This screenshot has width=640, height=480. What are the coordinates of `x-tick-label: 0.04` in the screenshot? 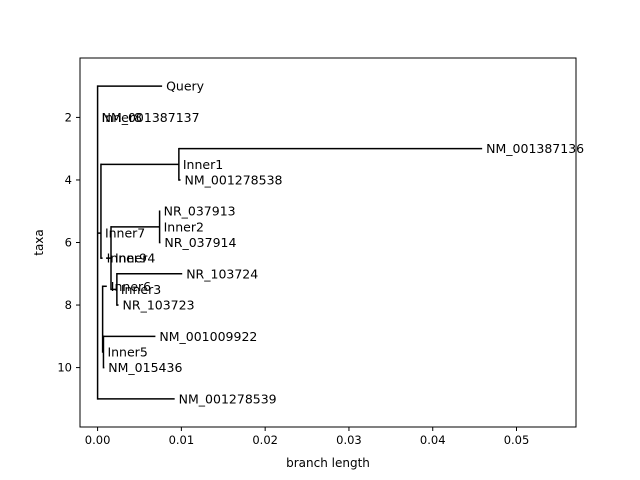 It's located at (433, 440).